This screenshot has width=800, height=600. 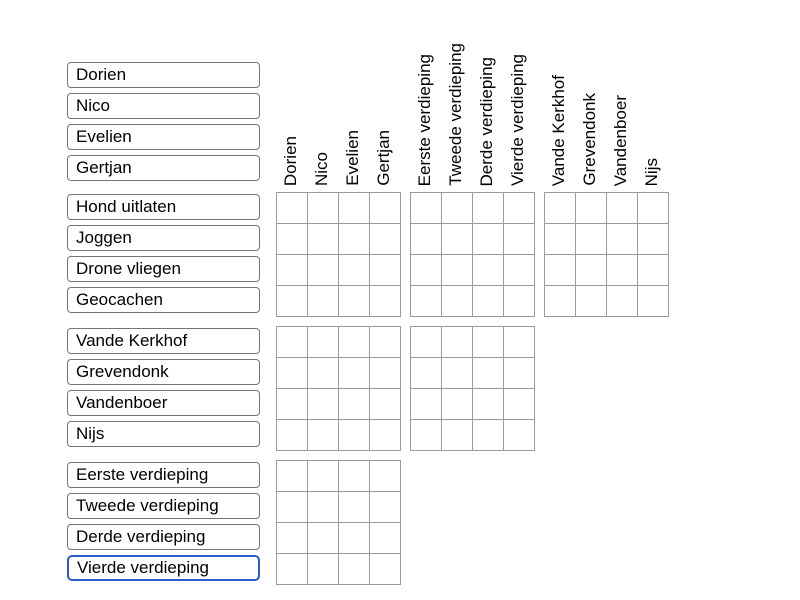 I want to click on label-input-vande-kerkhof, so click(x=163, y=341).